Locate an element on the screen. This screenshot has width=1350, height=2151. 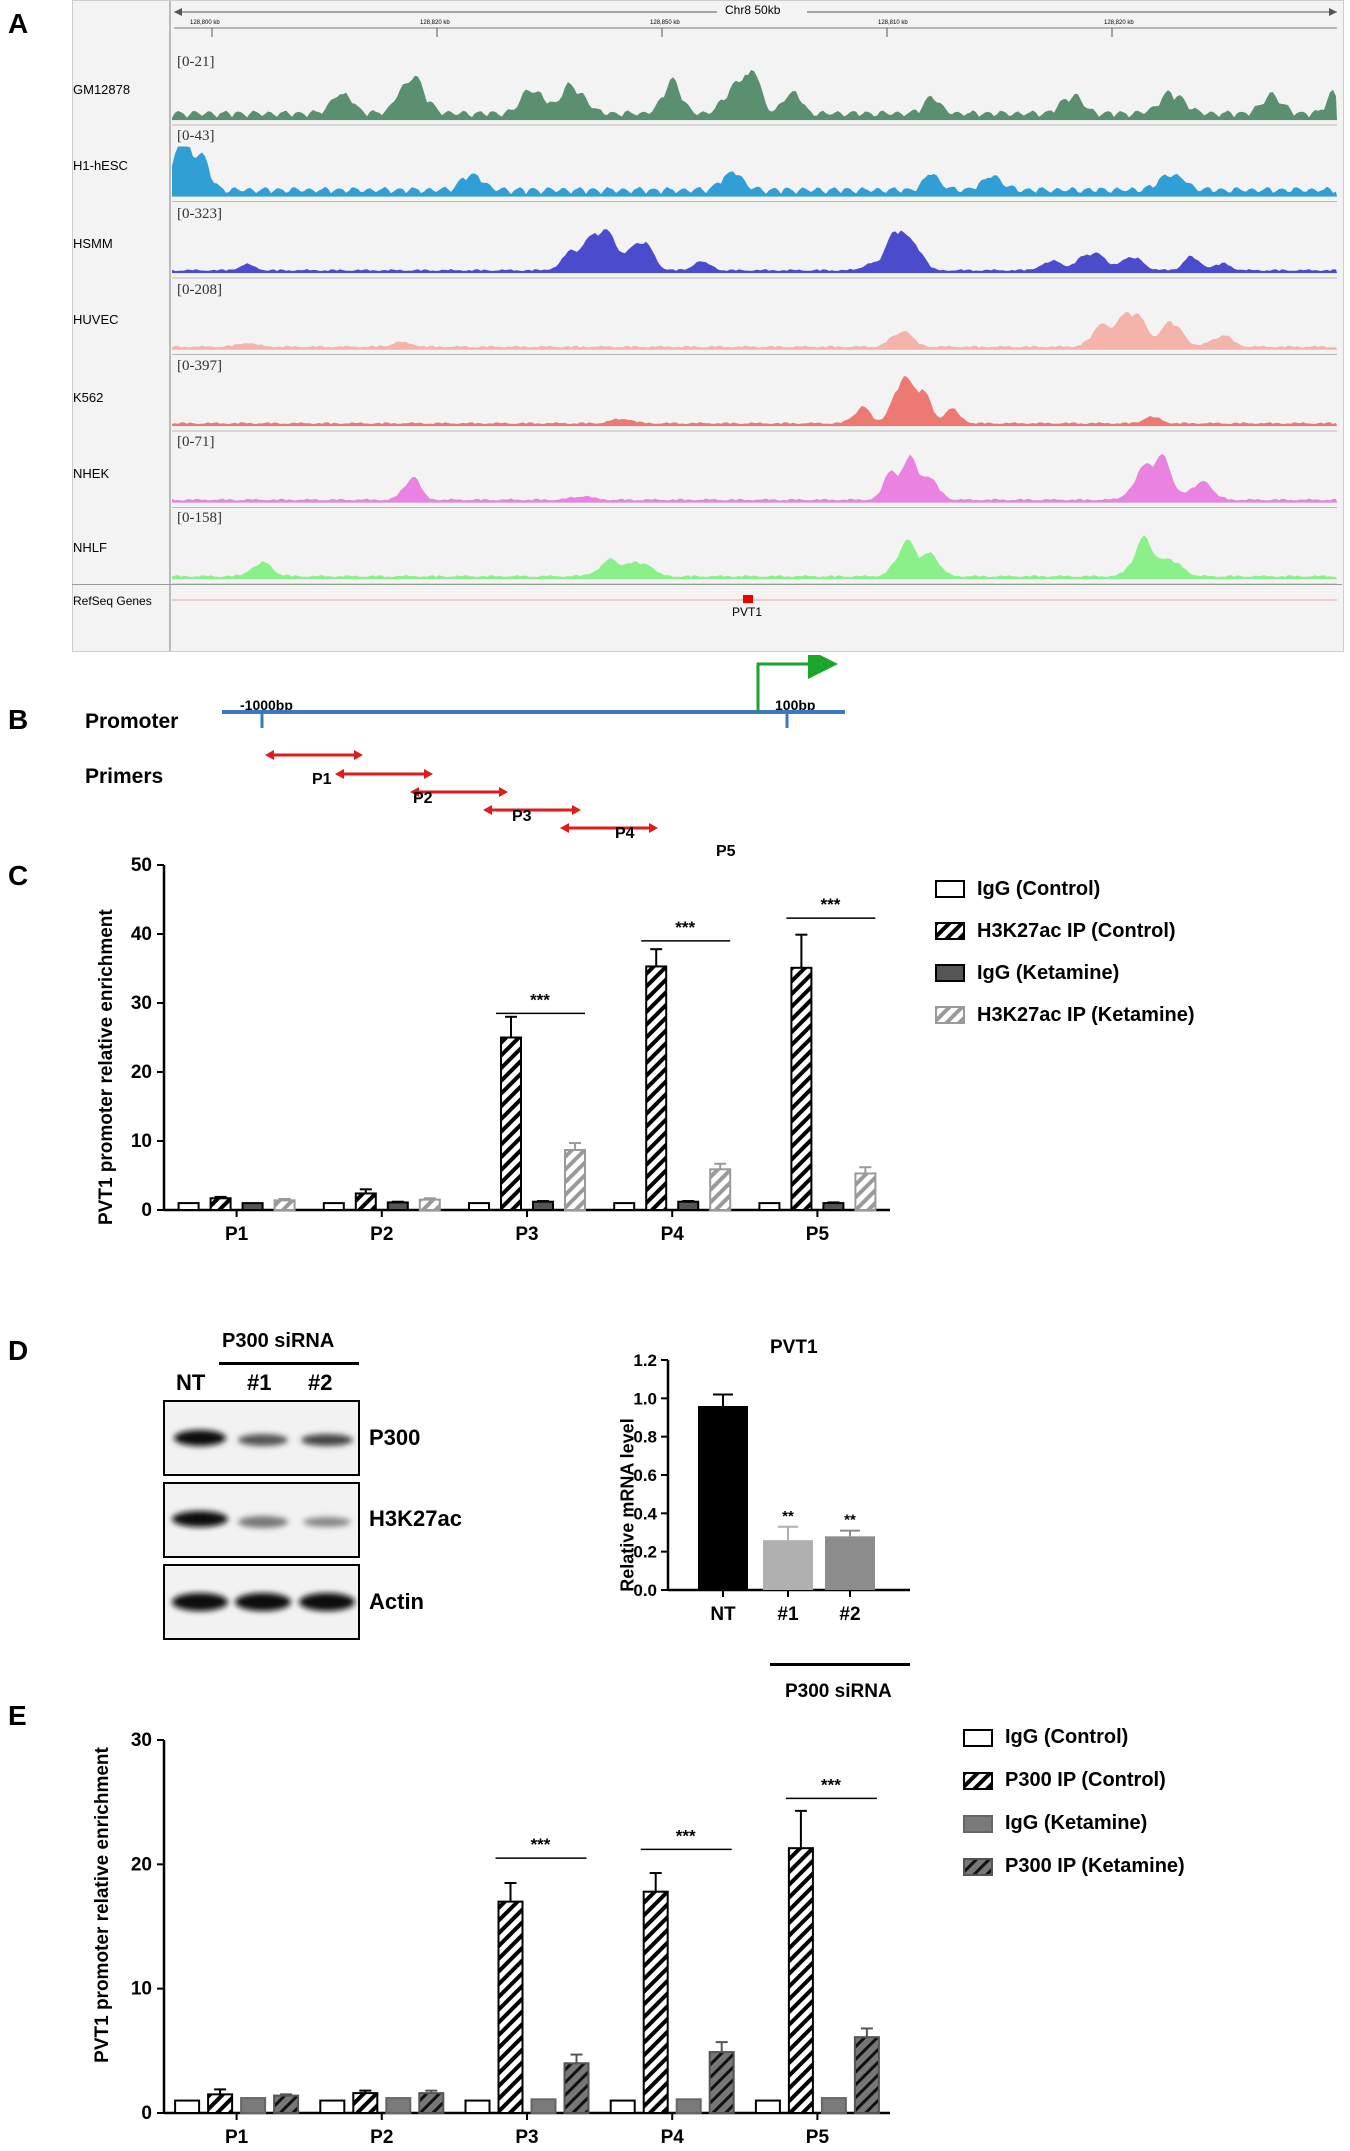
blot-header-line is located at coordinates (289, 1363).